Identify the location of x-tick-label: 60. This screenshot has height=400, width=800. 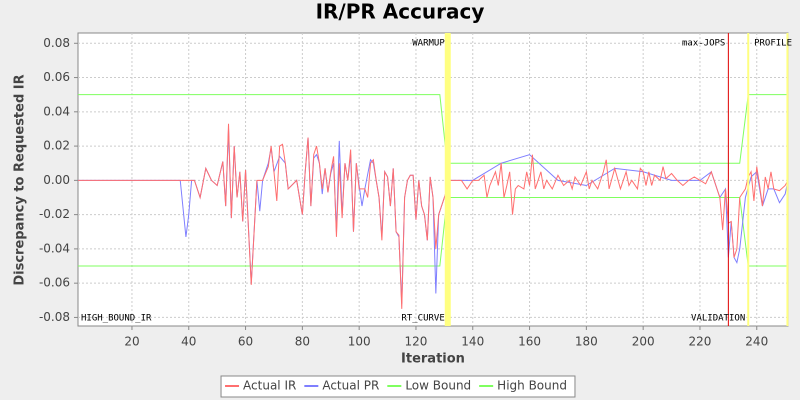
(245, 342).